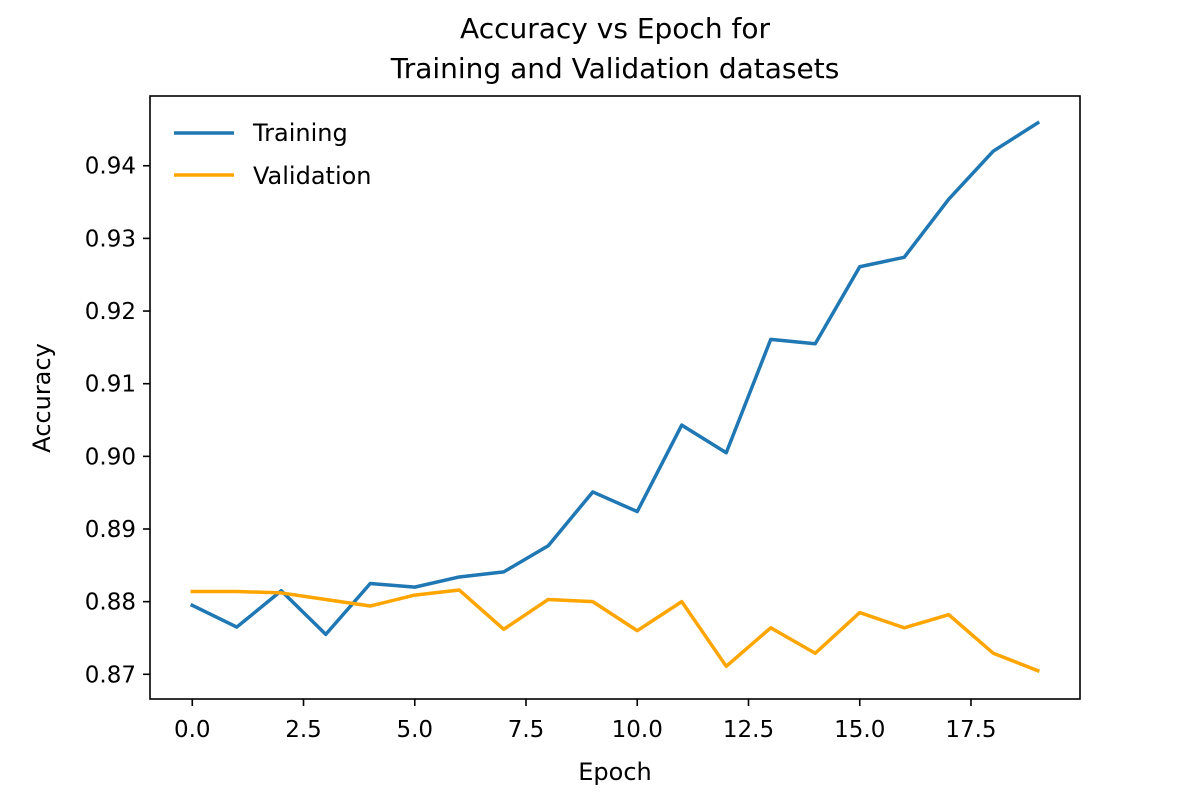 The height and width of the screenshot is (800, 1200). Describe the element at coordinates (615, 28) in the screenshot. I see `chart-title-line-1: Accuracy vs Epoch for` at that location.